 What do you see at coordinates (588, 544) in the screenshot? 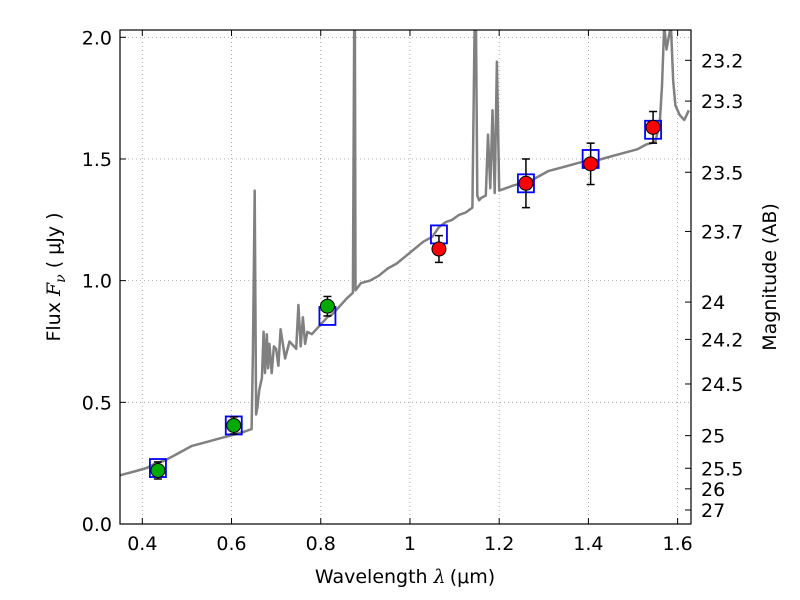
I see `x-tick-label: 1.4` at bounding box center [588, 544].